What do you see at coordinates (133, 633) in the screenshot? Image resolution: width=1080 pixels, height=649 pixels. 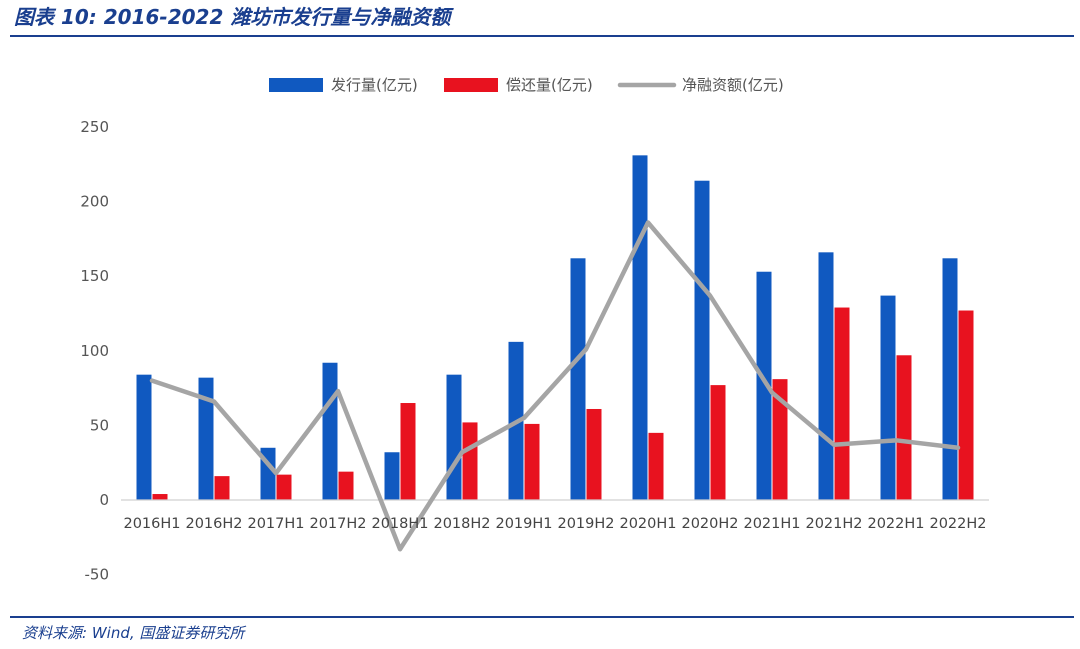 I see `source-note: 资料来源: Wind, 国盛证券研究所` at bounding box center [133, 633].